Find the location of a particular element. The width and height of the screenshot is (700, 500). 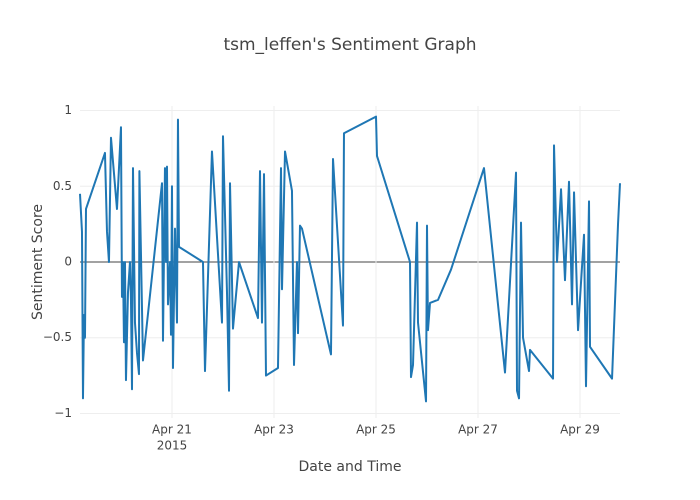

x-tick-label: Apr 25 is located at coordinates (376, 430).